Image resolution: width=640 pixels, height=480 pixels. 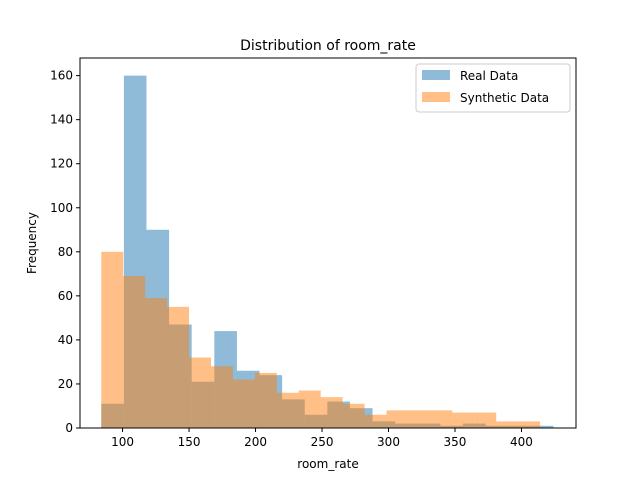 I want to click on y-tick-label: 80, so click(x=65, y=252).